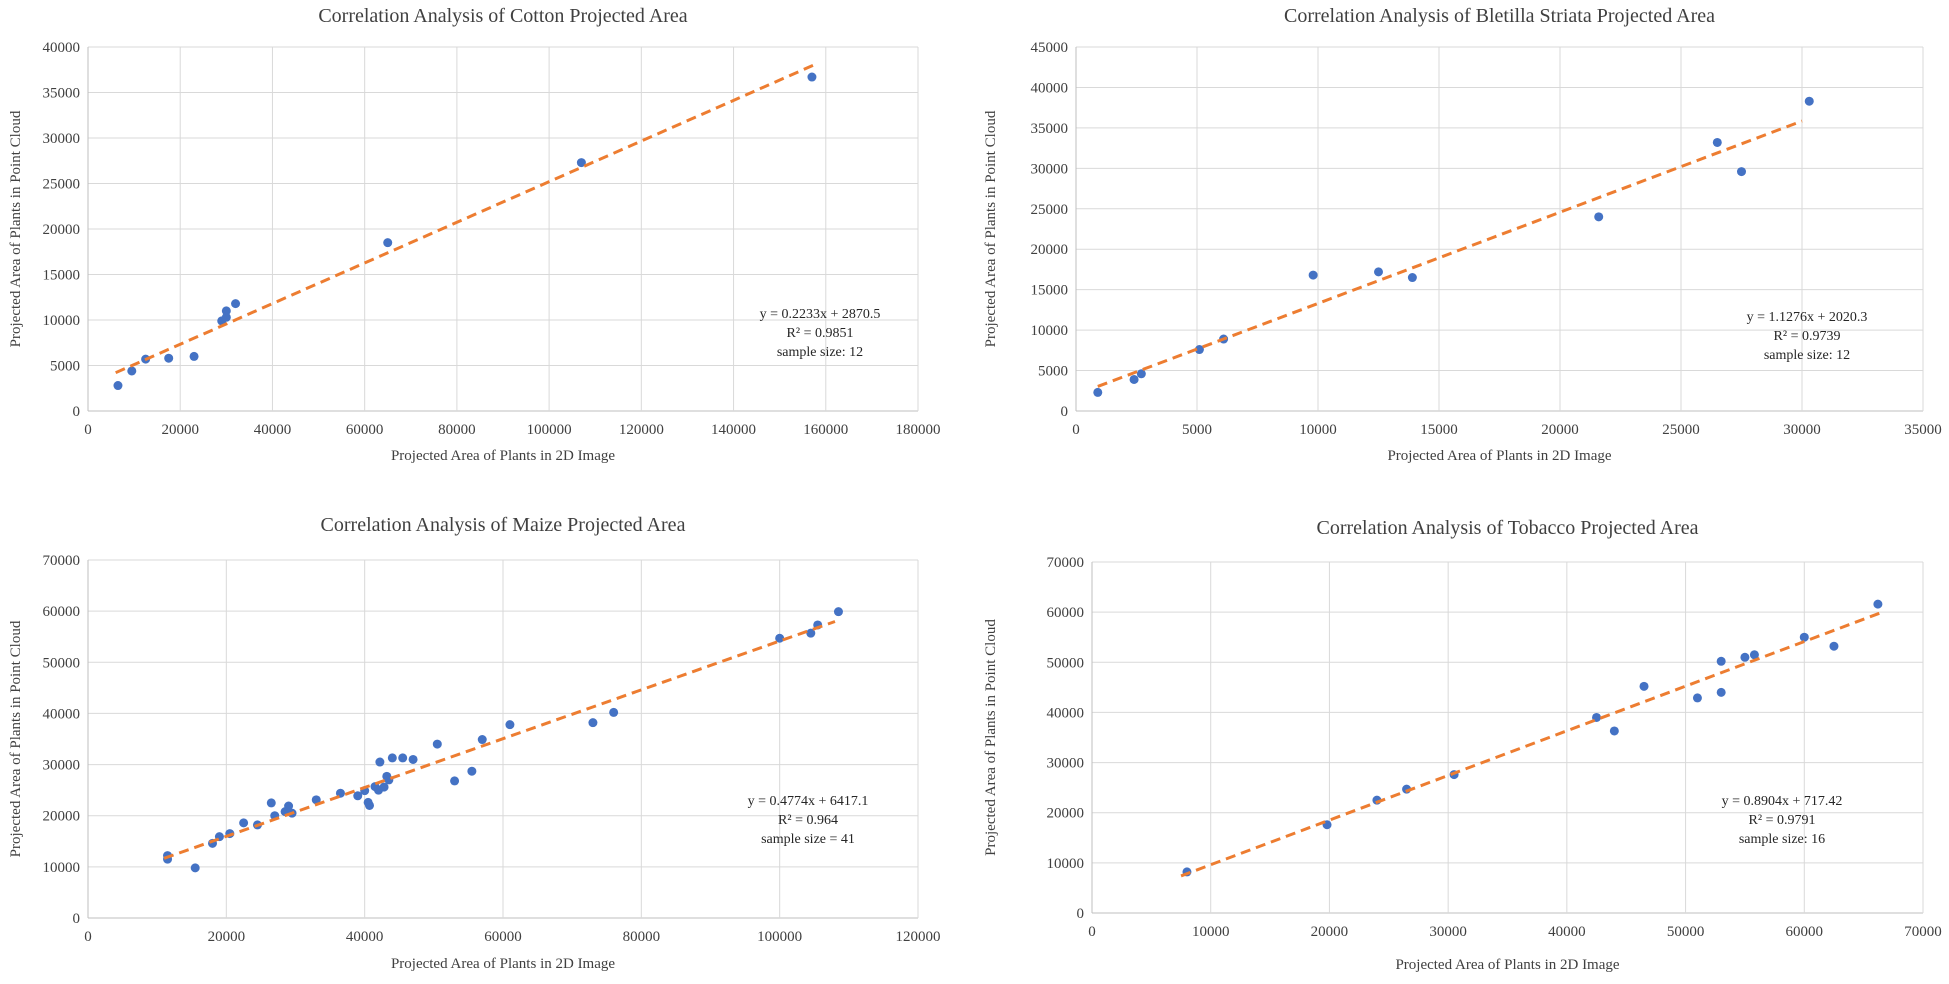 The image size is (1949, 984). What do you see at coordinates (1066, 563) in the screenshot?
I see `tobacco-ytick-label: 70000` at bounding box center [1066, 563].